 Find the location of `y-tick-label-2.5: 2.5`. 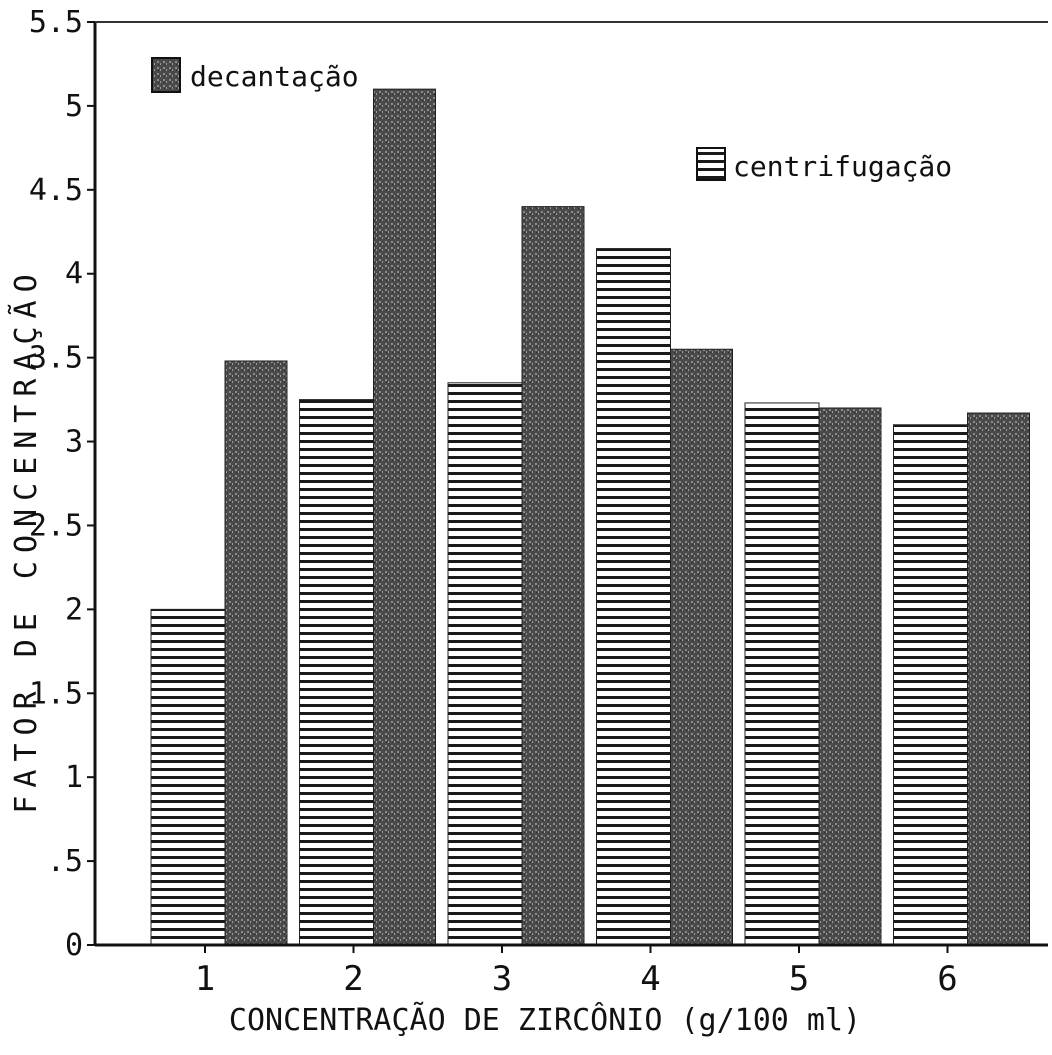

y-tick-label-2.5: 2.5 is located at coordinates (56, 525).